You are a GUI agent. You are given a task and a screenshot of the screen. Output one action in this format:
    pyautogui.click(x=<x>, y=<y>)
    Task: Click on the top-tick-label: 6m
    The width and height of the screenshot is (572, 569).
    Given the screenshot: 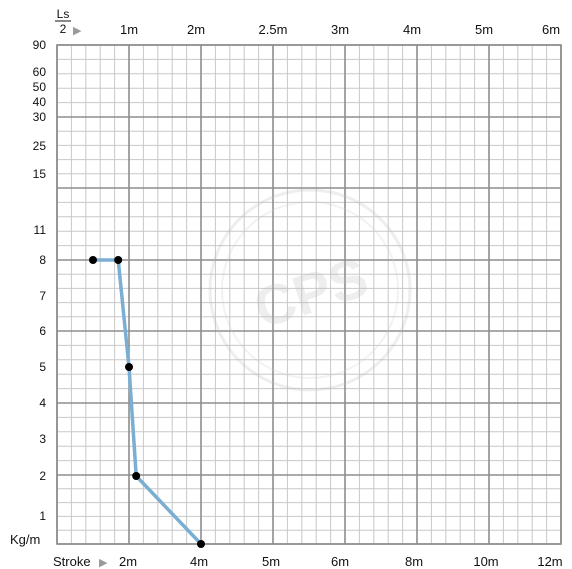 What is the action you would take?
    pyautogui.click(x=551, y=29)
    